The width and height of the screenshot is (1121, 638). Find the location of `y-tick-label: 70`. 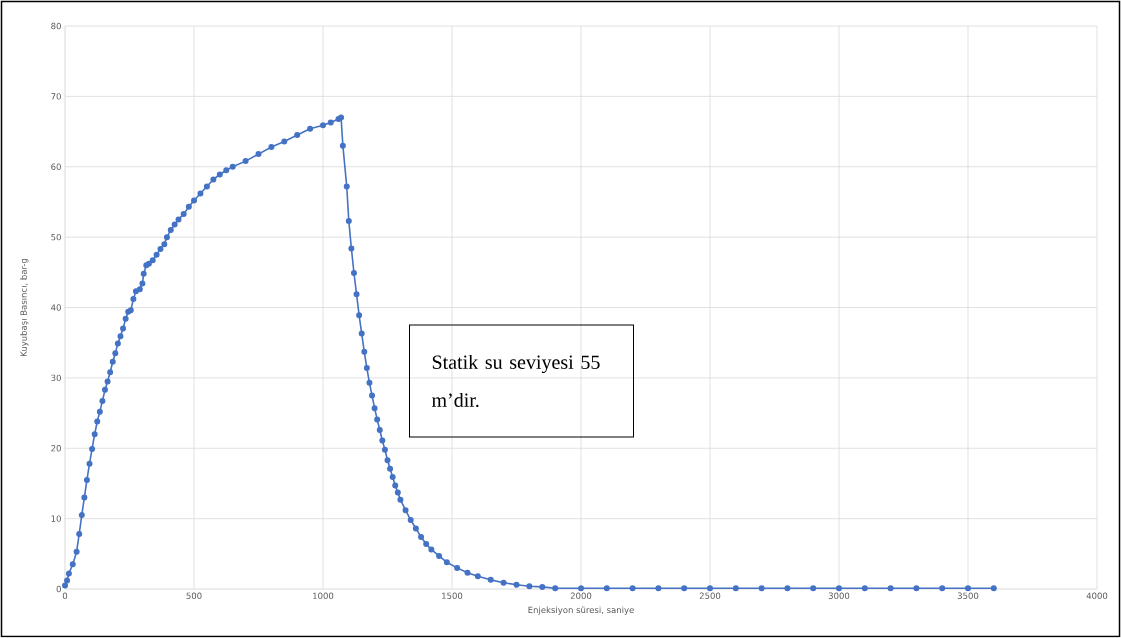

y-tick-label: 70 is located at coordinates (56, 96).